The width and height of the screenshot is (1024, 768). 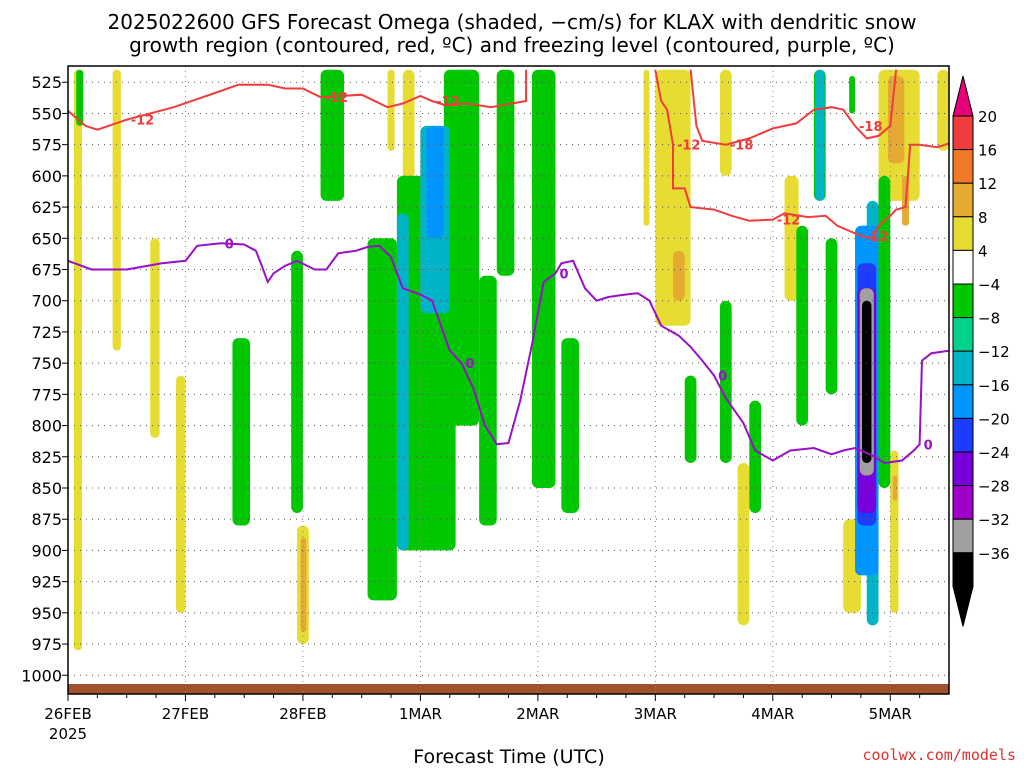 I want to click on x-tick-label-6: 4MAR, so click(x=772, y=714).